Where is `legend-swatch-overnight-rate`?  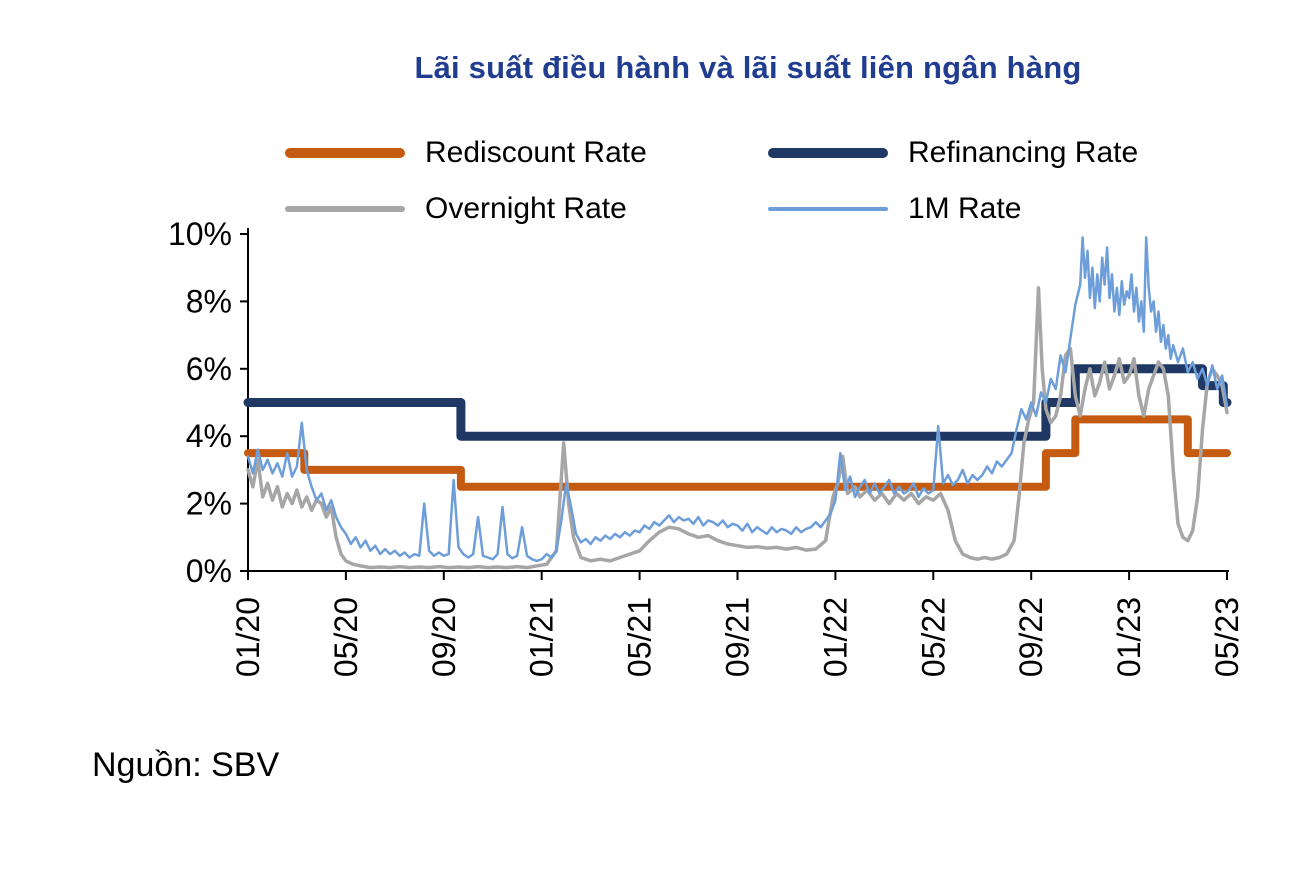 legend-swatch-overnight-rate is located at coordinates (345, 209).